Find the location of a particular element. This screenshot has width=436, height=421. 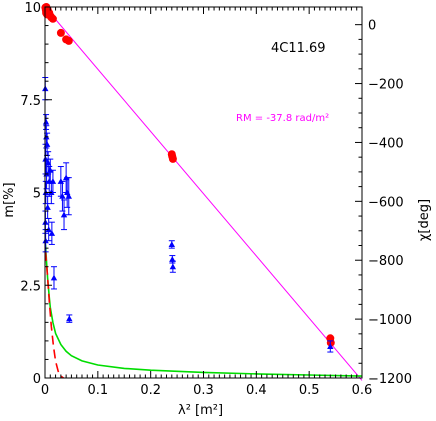

y2-tick-label: −200 is located at coordinates (386, 85).